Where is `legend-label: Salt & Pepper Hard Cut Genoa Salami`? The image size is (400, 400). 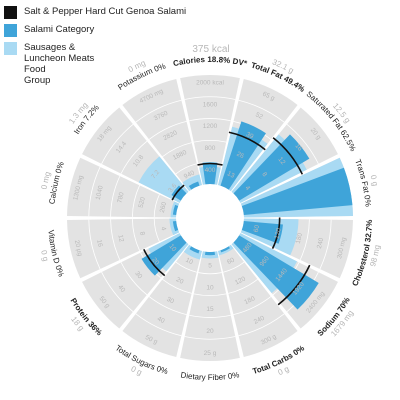 legend-label: Salt & Pepper Hard Cut Genoa Salami is located at coordinates (105, 11).